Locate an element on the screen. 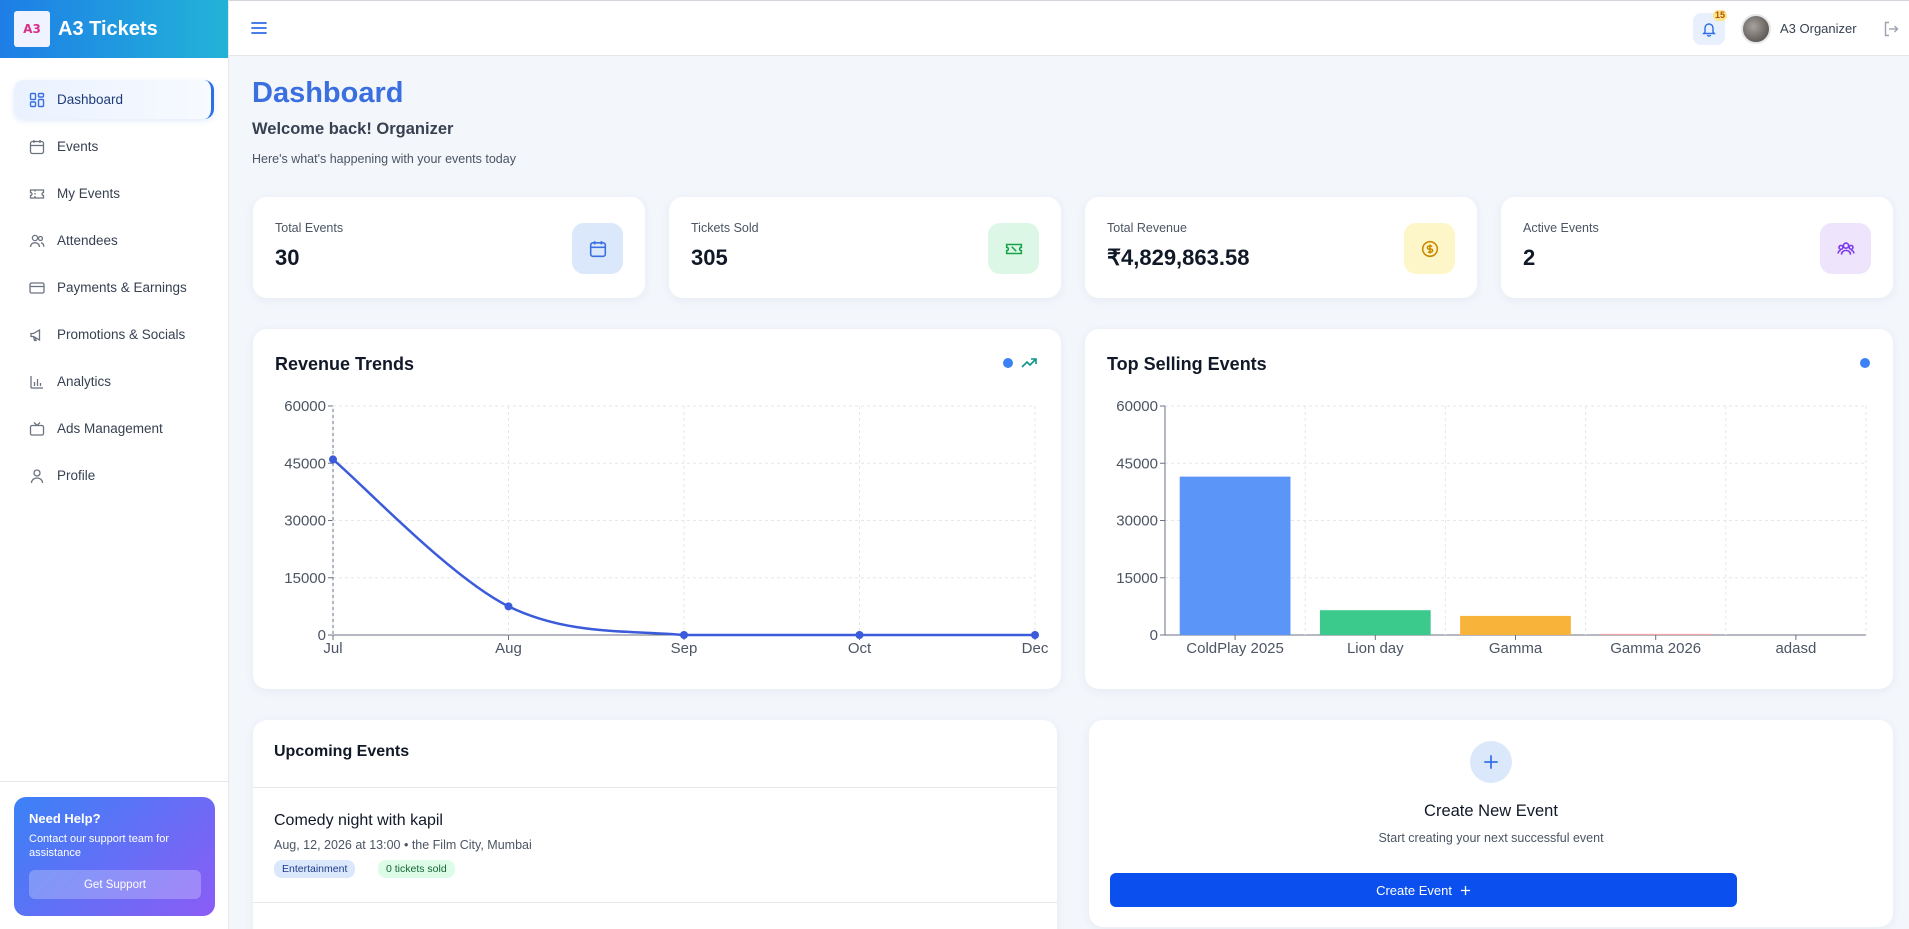 The image size is (1909, 929). stat-label: Active Events is located at coordinates (1561, 228).